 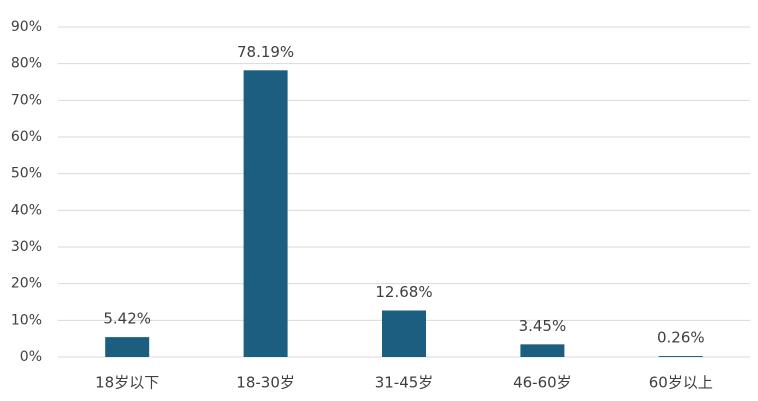 What do you see at coordinates (26, 320) in the screenshot?
I see `y-tick-label: 10%` at bounding box center [26, 320].